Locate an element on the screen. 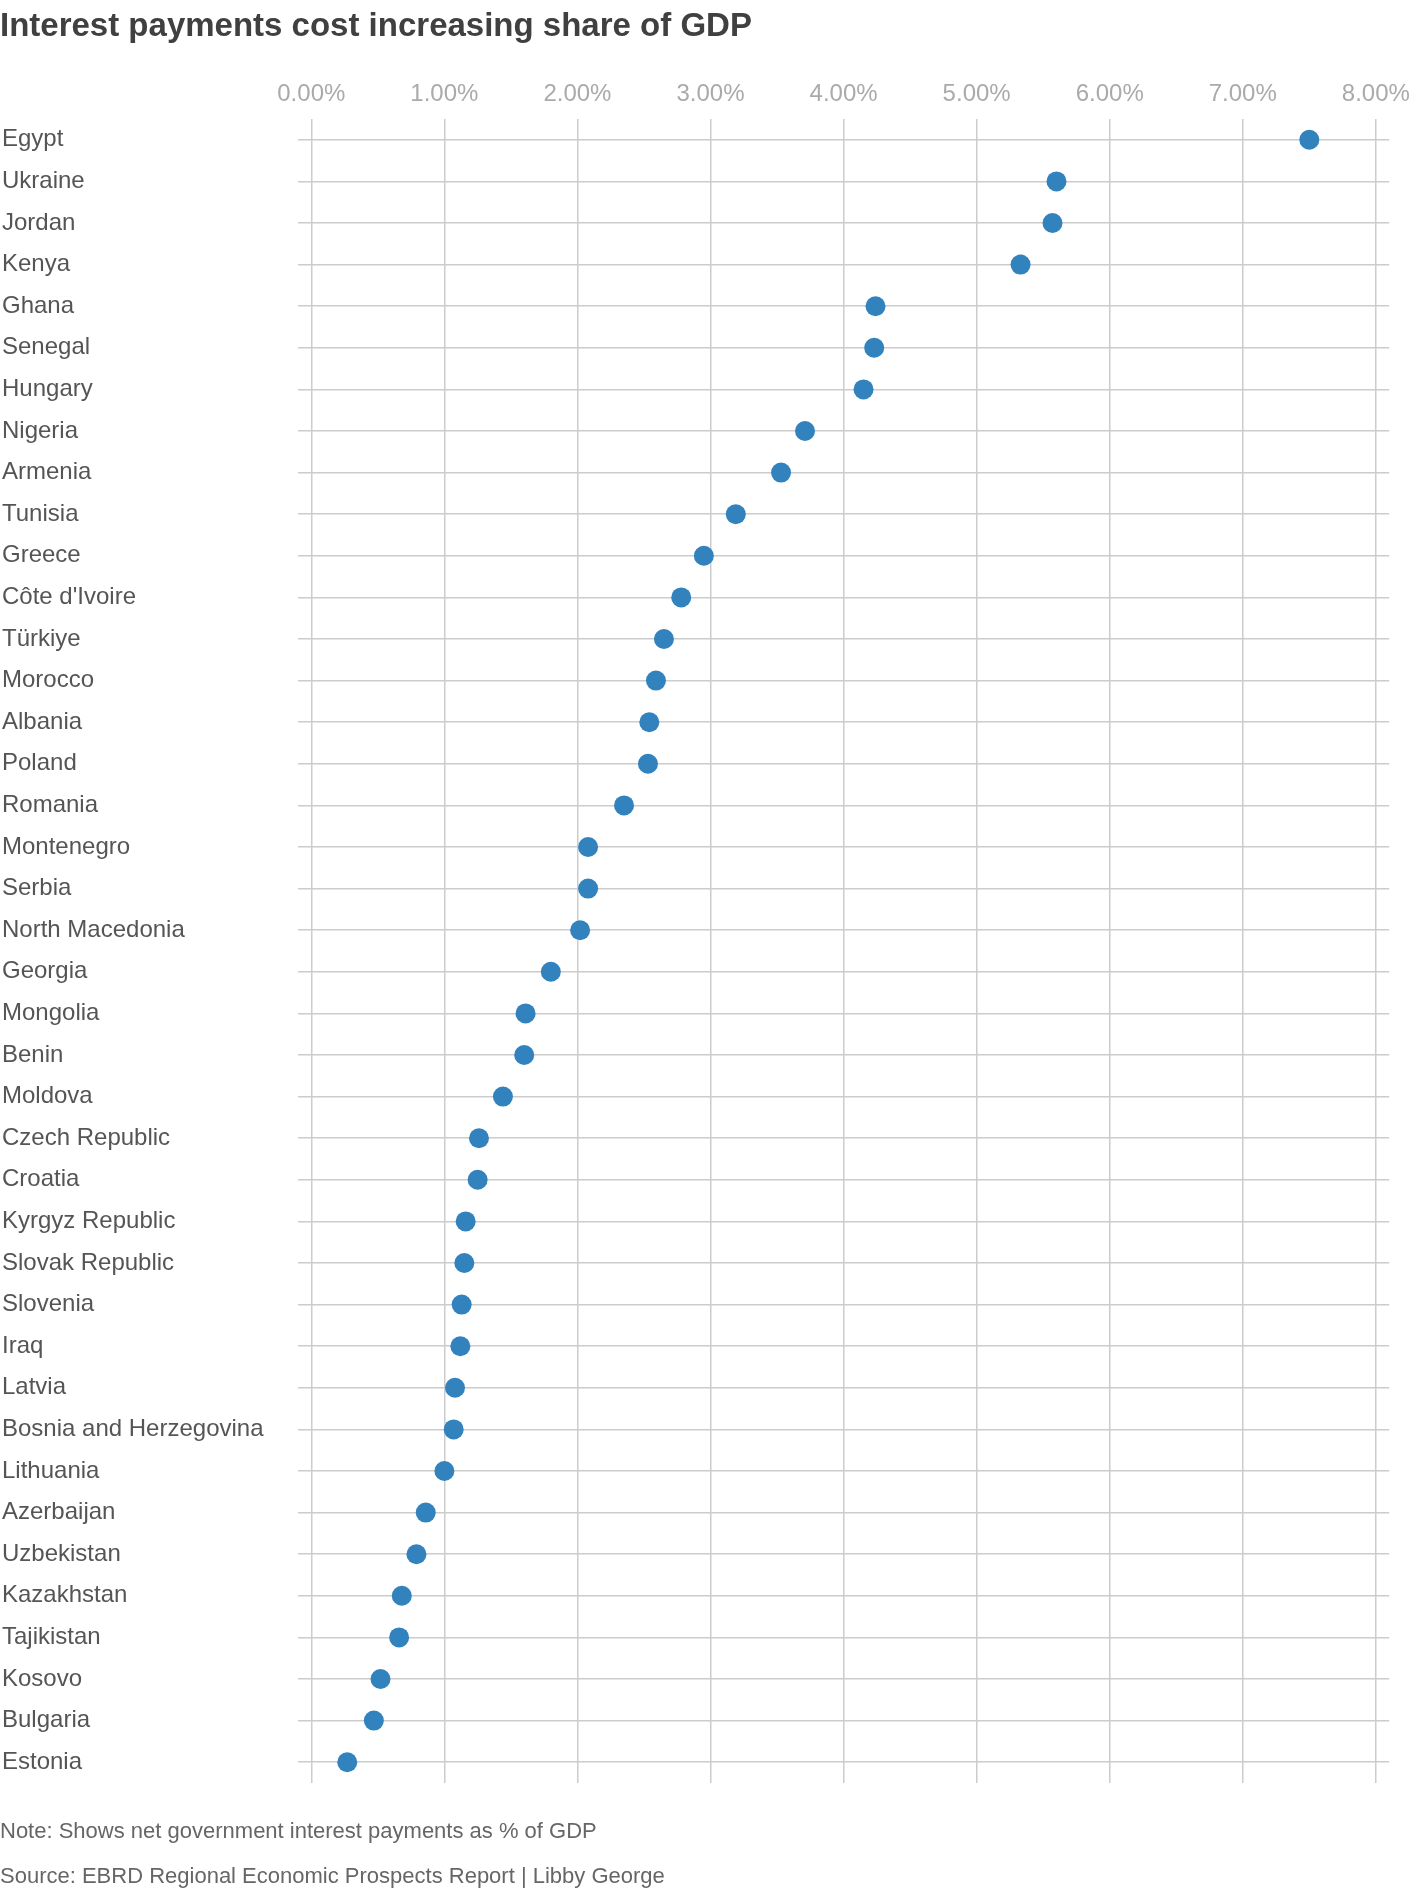  y-tick-label: Armenia is located at coordinates (47, 471).